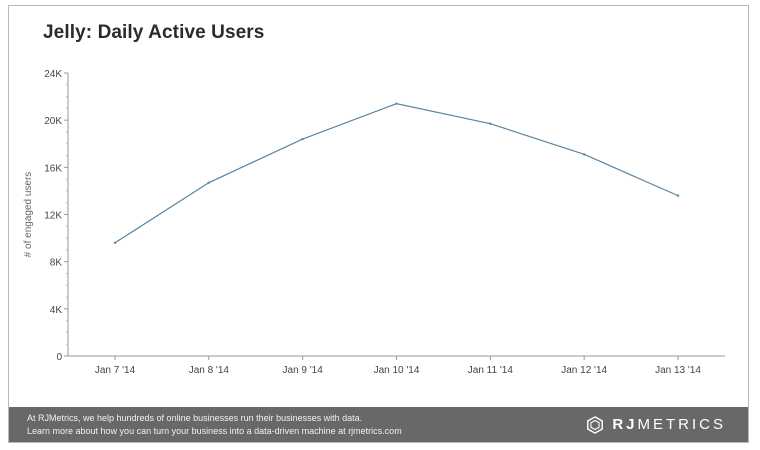 The width and height of the screenshot is (760, 450). What do you see at coordinates (678, 370) in the screenshot?
I see `x-tick-label: Jan 13 '14` at bounding box center [678, 370].